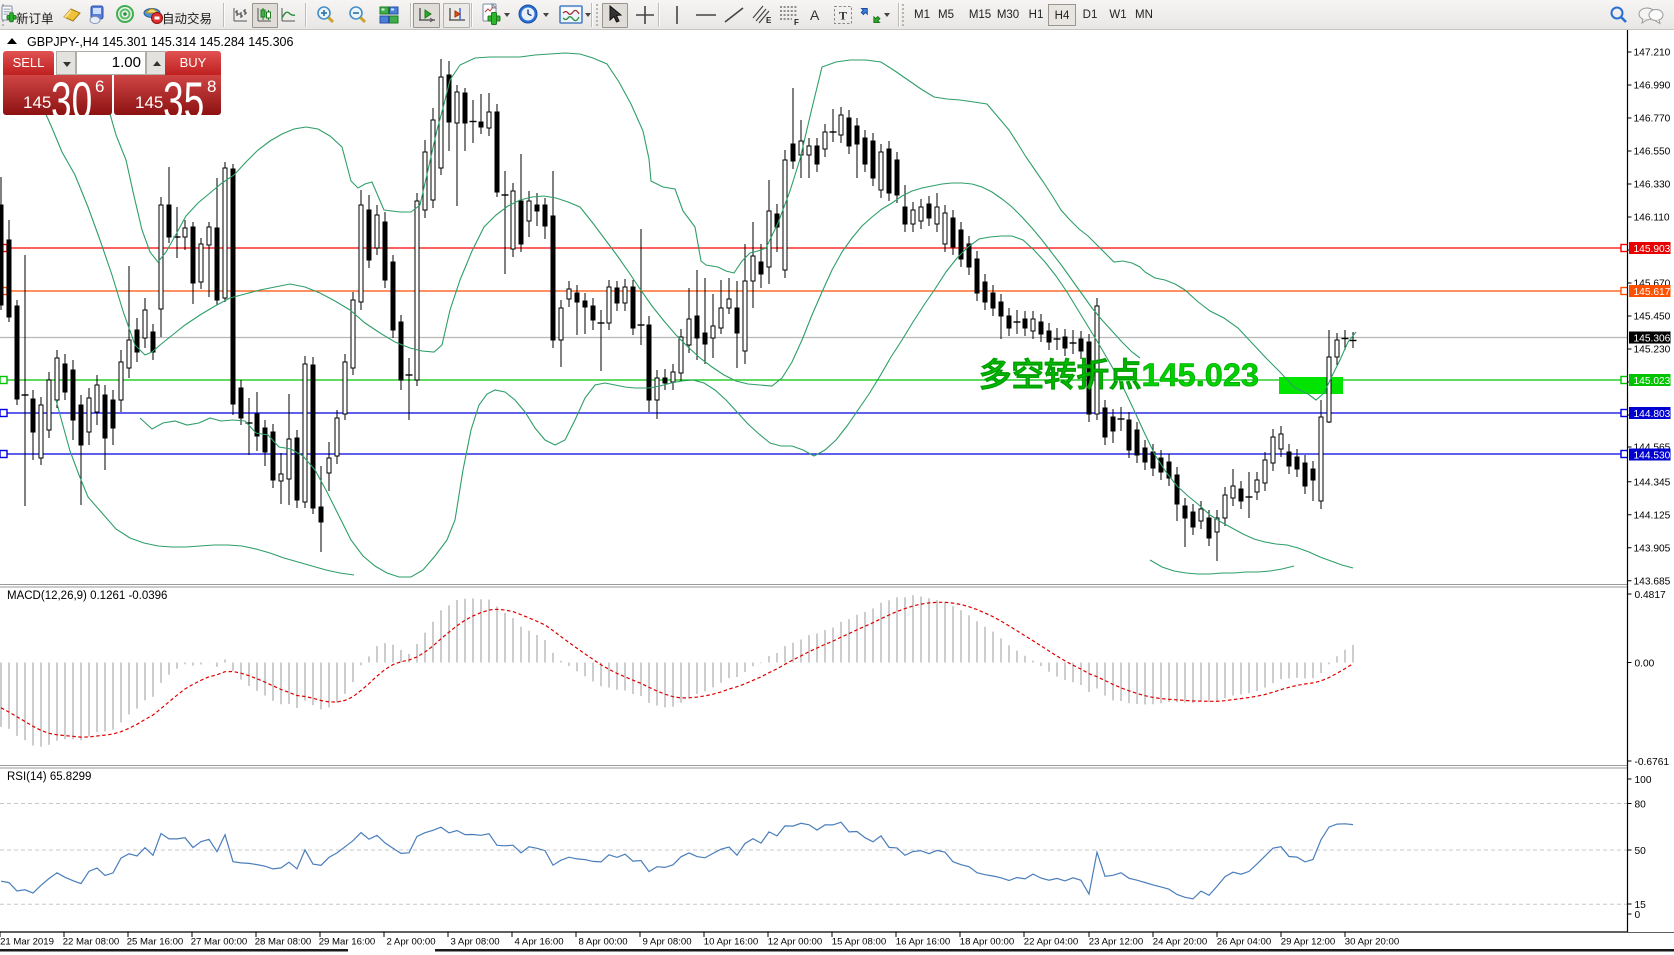  What do you see at coordinates (1652, 762) in the screenshot?
I see `svg-text: -0.6761` at bounding box center [1652, 762].